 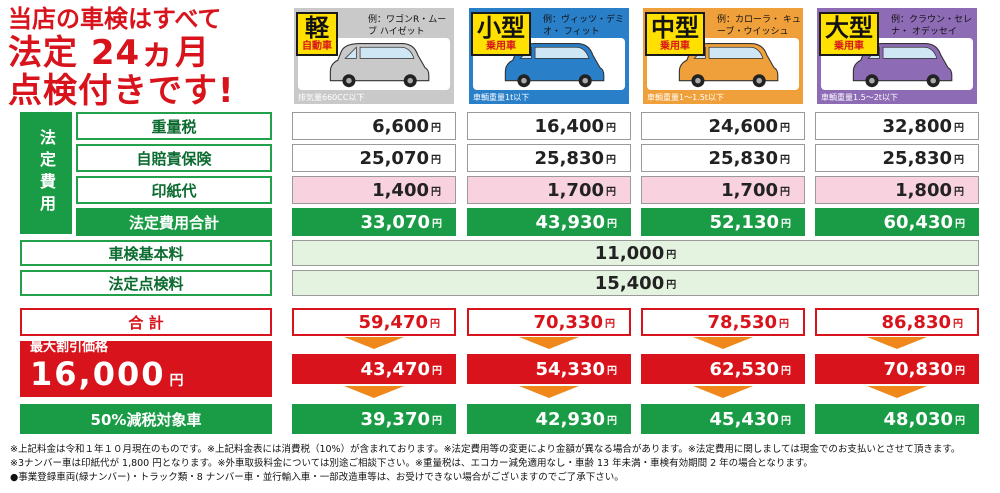 What do you see at coordinates (174, 158) in the screenshot?
I see `row-label-text: 自賠責保険` at bounding box center [174, 158].